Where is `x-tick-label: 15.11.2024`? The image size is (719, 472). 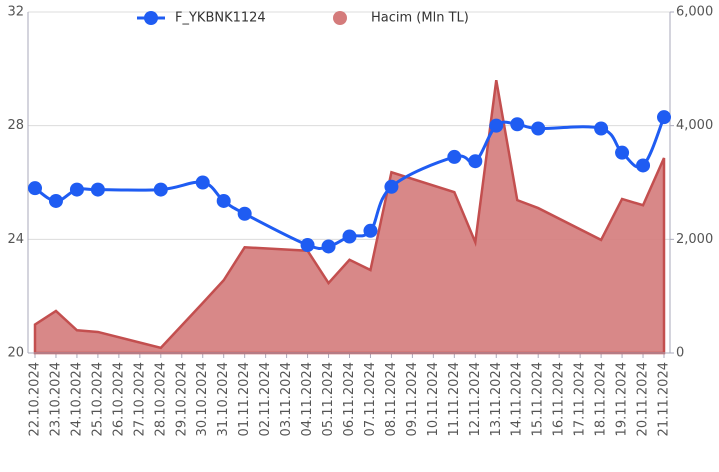
x-tick-label: 15.11.2024 is located at coordinates (538, 399).